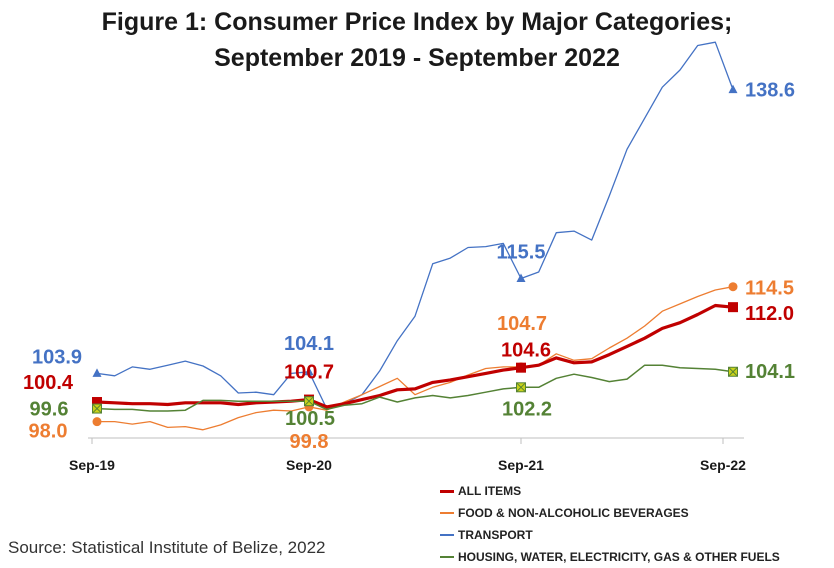 The height and width of the screenshot is (568, 834). I want to click on data-label-transport: 103.9, so click(57, 357).